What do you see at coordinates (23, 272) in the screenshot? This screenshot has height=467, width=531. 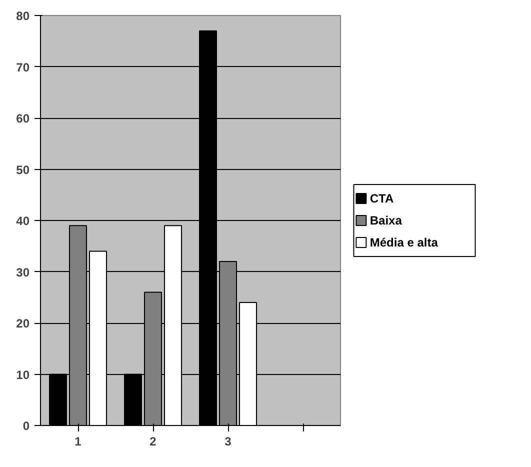 I see `y-tick-label: 30` at bounding box center [23, 272].